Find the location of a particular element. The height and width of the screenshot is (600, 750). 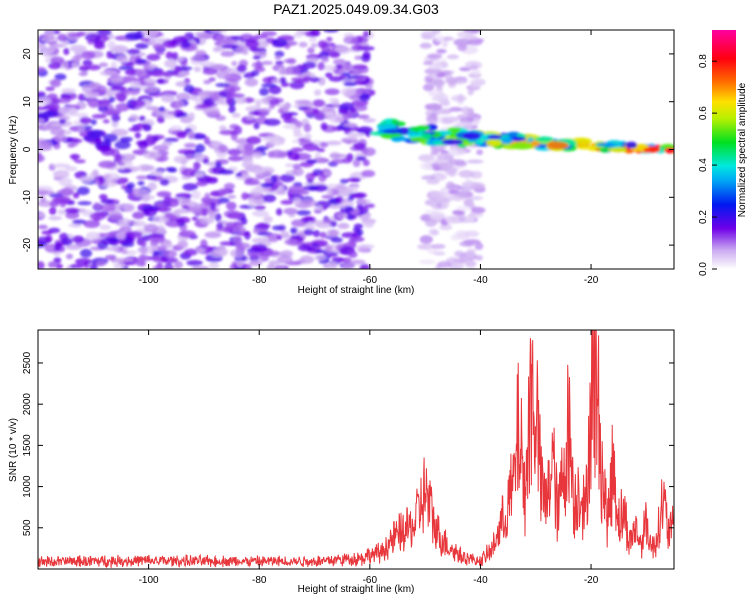

spectrogram-x-tick-label: -60 is located at coordinates (370, 280).